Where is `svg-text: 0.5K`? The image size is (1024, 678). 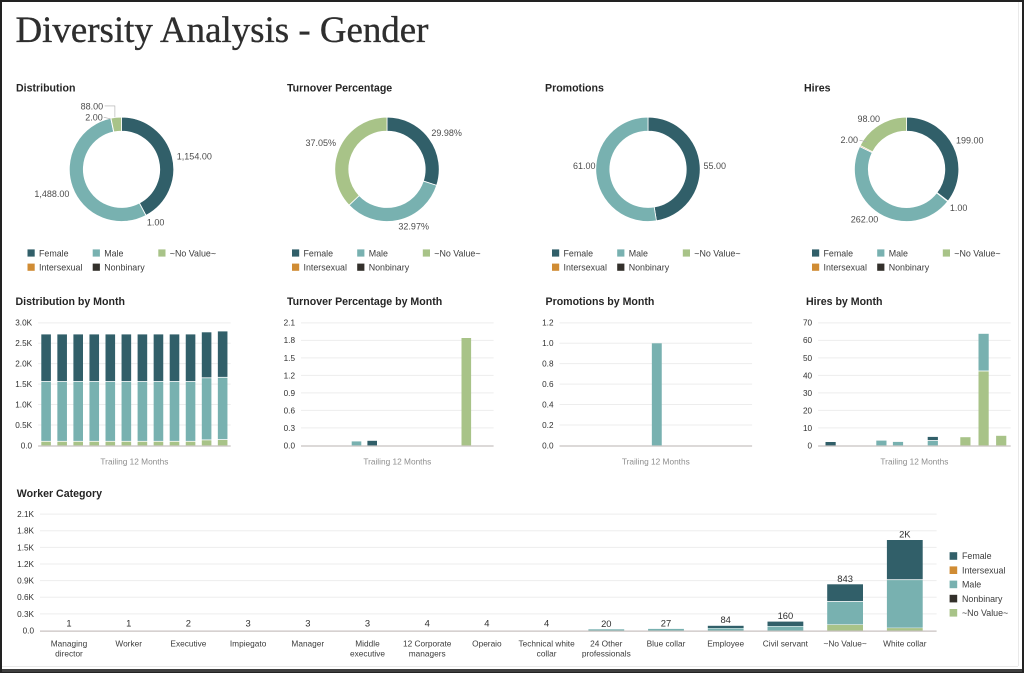
svg-text: 0.5K is located at coordinates (23, 425).